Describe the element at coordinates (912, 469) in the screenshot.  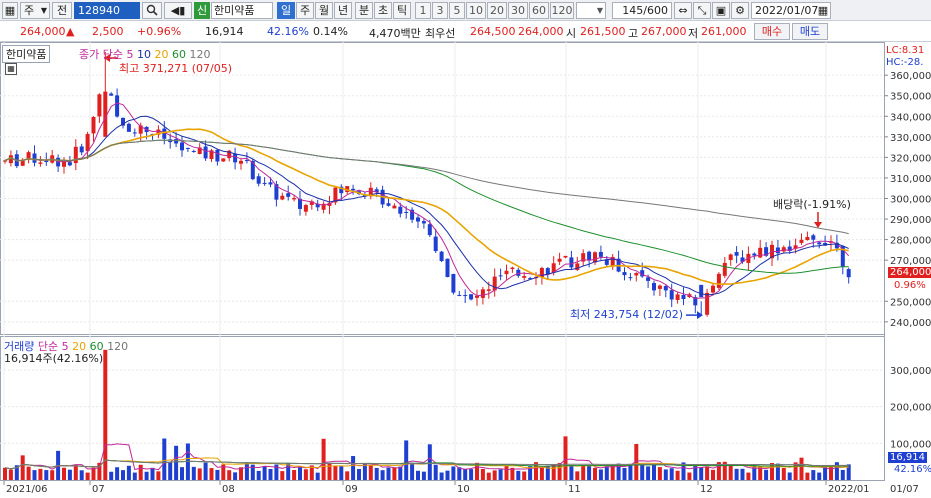
I see `volume-rate-tag: 42.16%` at that location.